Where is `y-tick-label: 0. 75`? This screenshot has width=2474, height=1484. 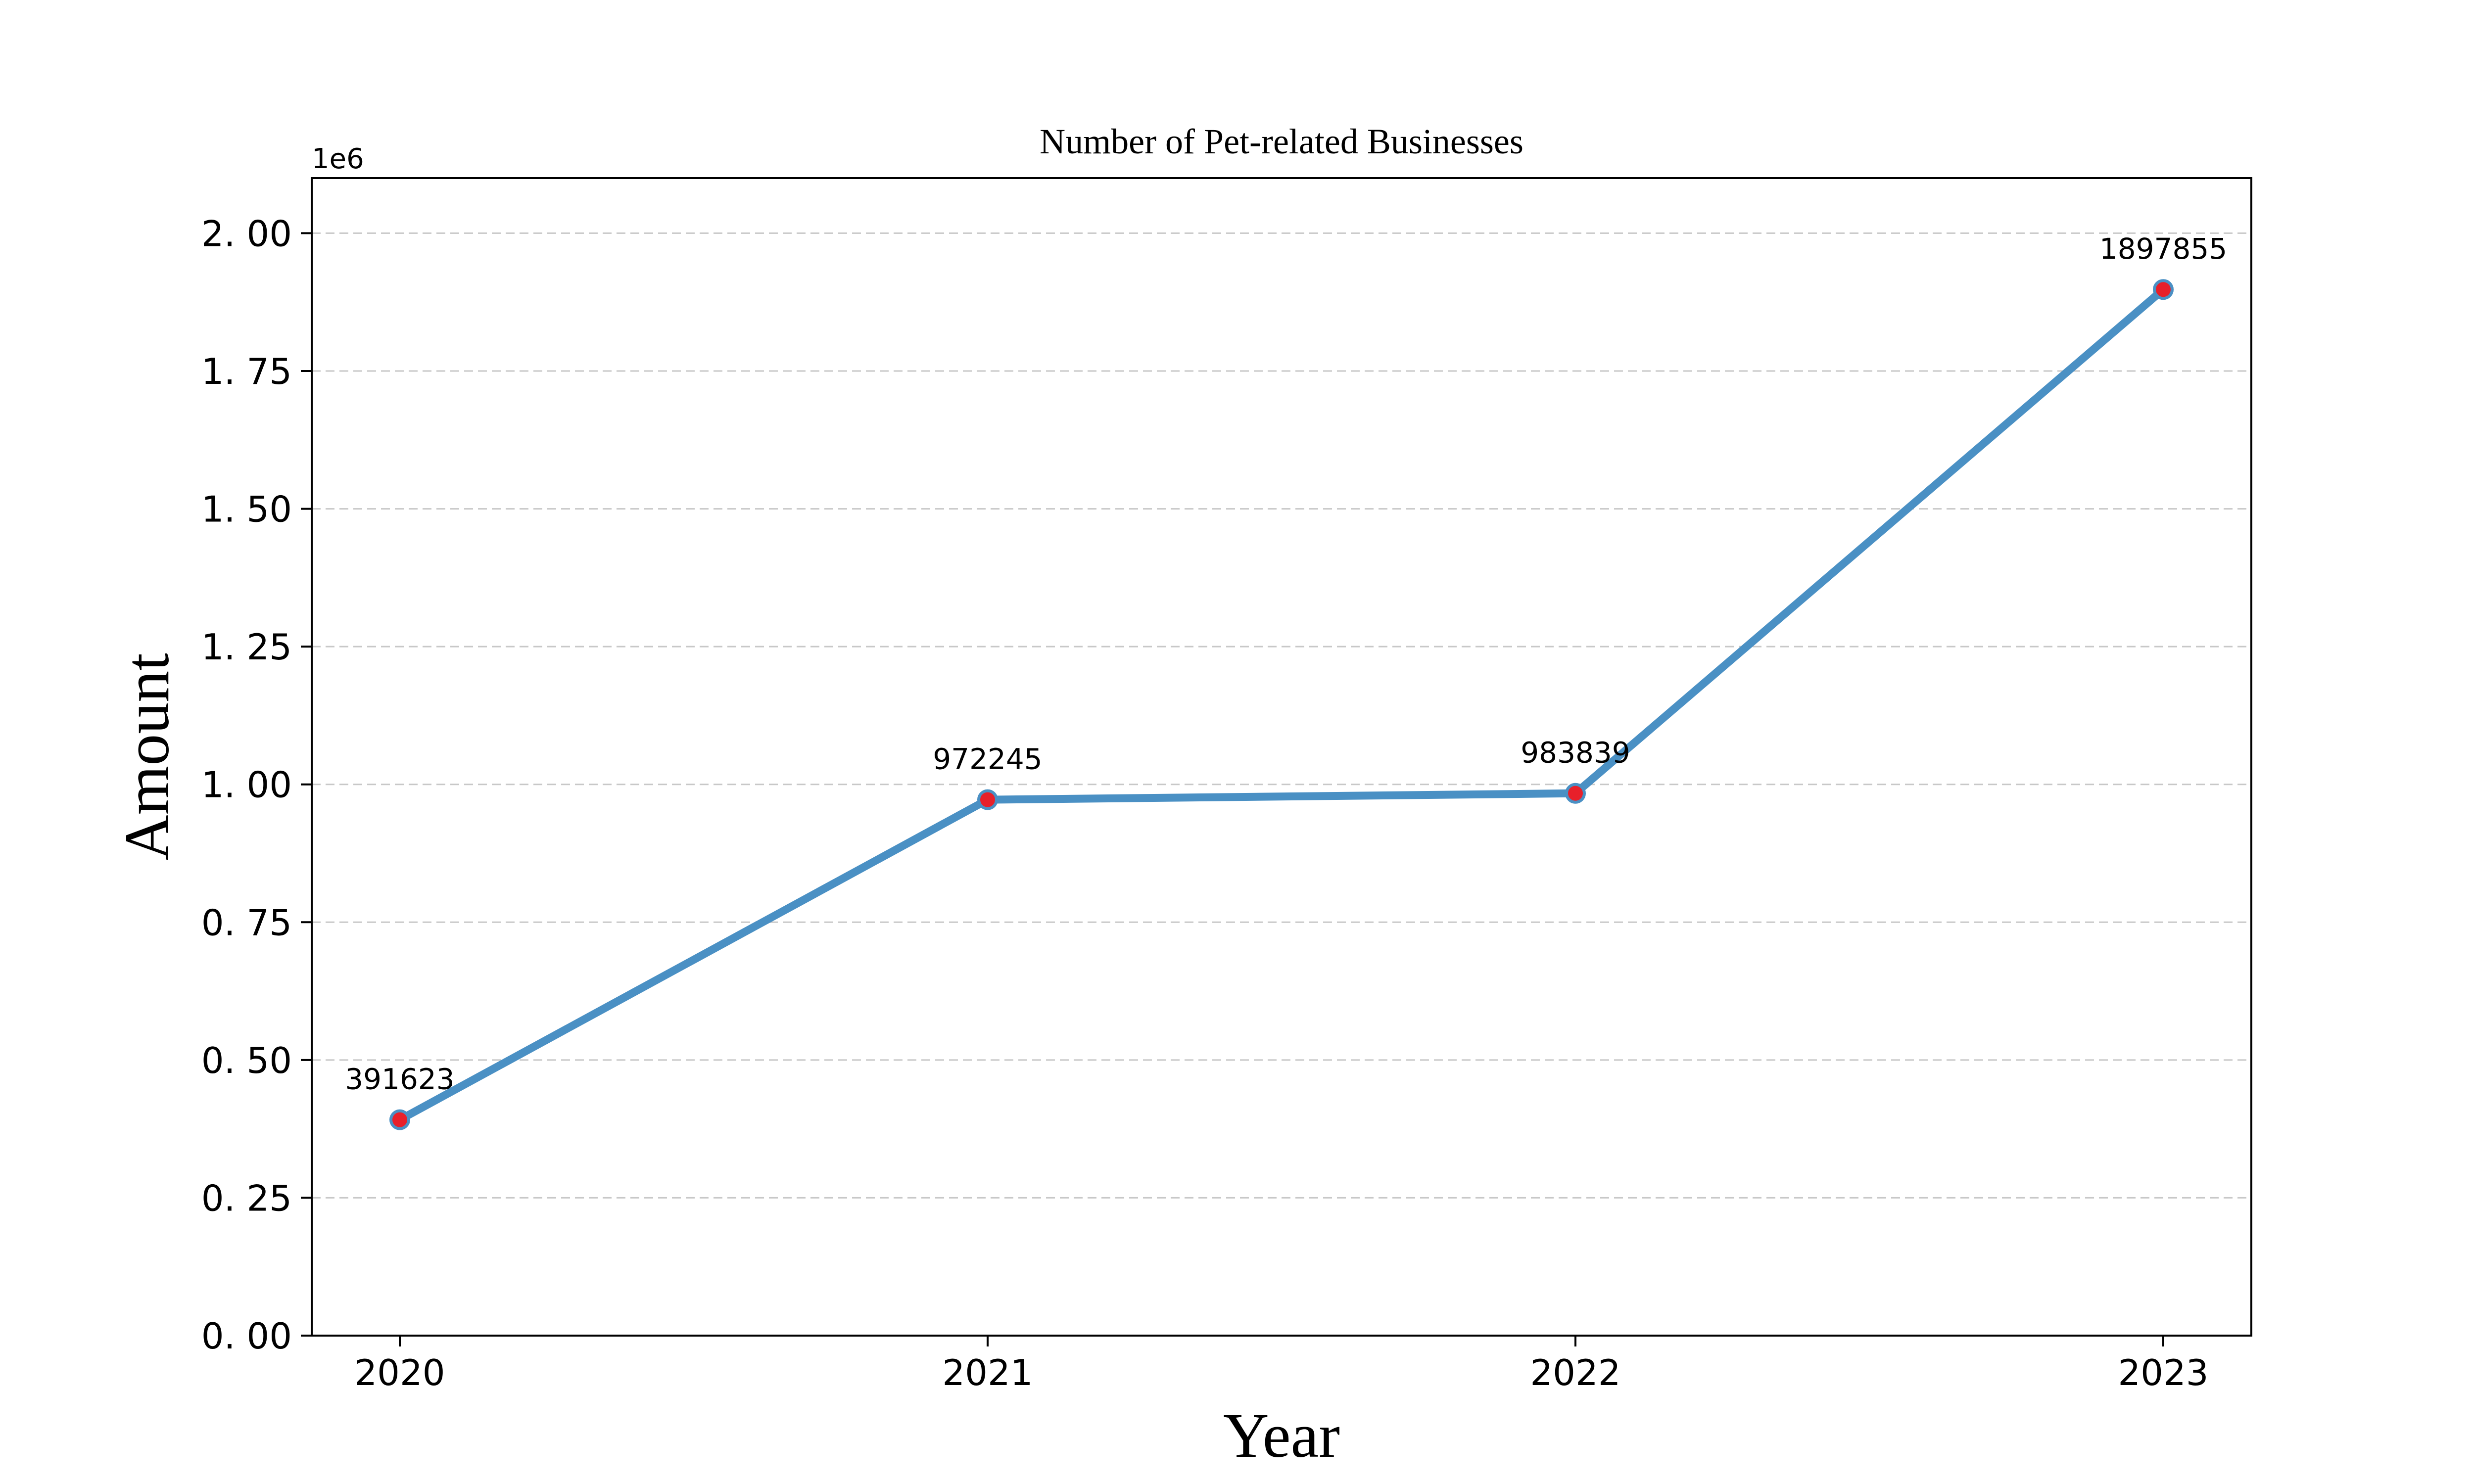
y-tick-label: 0. 75 is located at coordinates (247, 922).